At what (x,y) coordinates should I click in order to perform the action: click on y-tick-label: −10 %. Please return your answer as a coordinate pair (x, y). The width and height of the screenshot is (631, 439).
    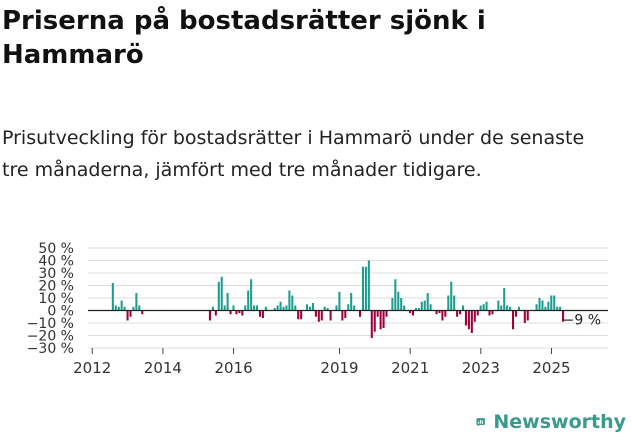
    Looking at the image, I should click on (50, 324).